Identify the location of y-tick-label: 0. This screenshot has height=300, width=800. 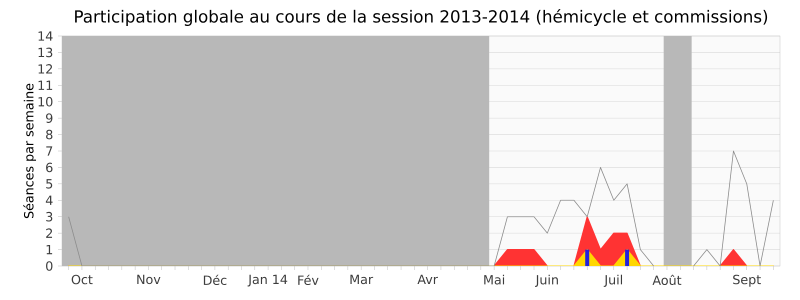
(49, 266).